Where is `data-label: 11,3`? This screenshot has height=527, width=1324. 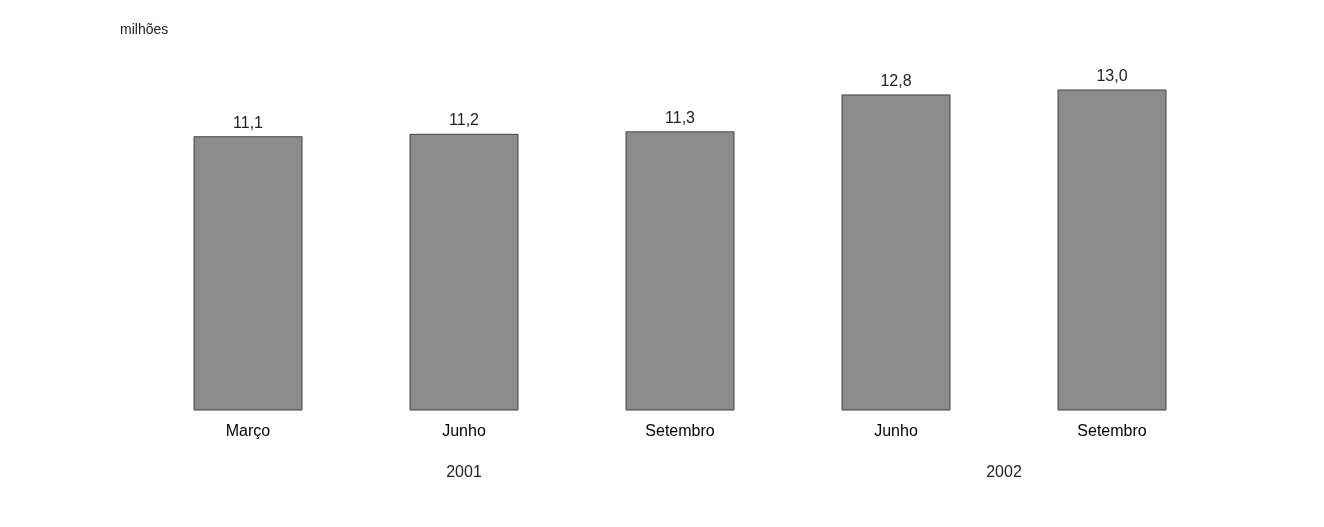
data-label: 11,3 is located at coordinates (680, 117).